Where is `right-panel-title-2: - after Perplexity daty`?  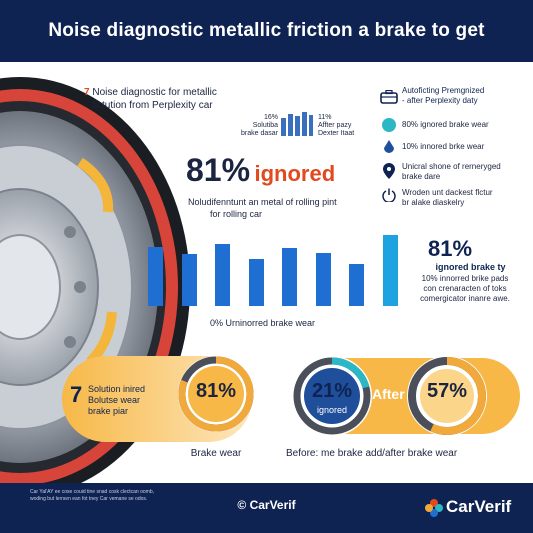 right-panel-title-2: - after Perplexity daty is located at coordinates (440, 100).